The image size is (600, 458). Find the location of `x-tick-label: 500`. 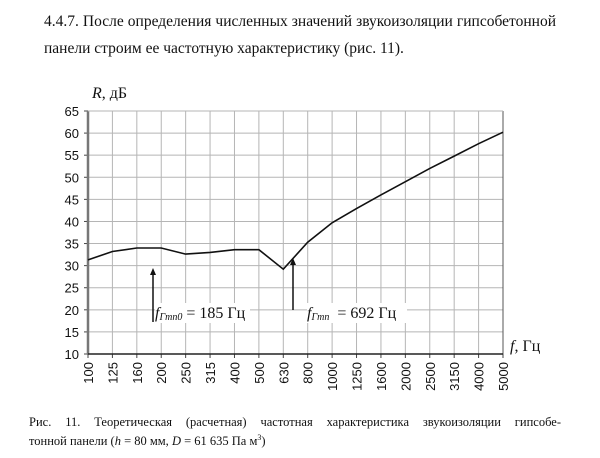

x-tick-label: 500 is located at coordinates (259, 373).